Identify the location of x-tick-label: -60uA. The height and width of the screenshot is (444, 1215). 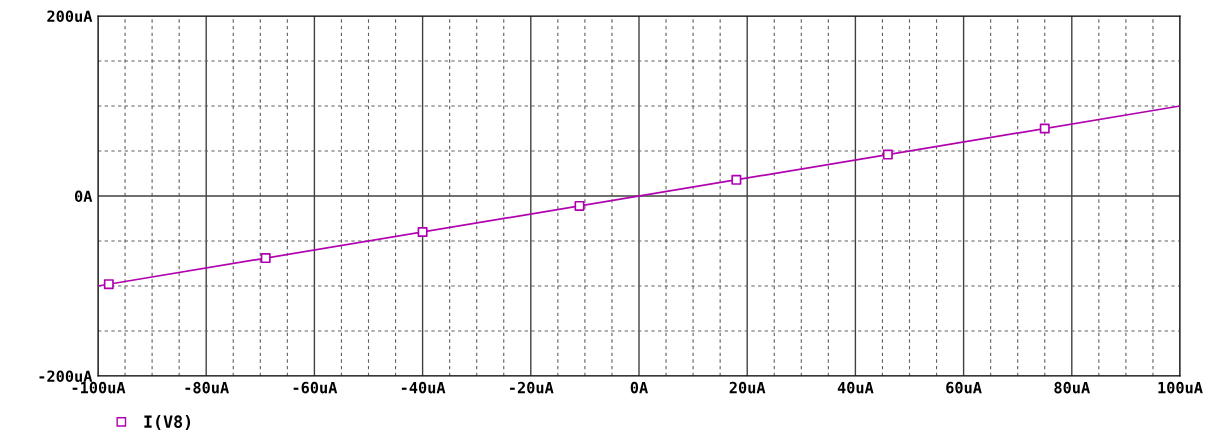
(315, 387).